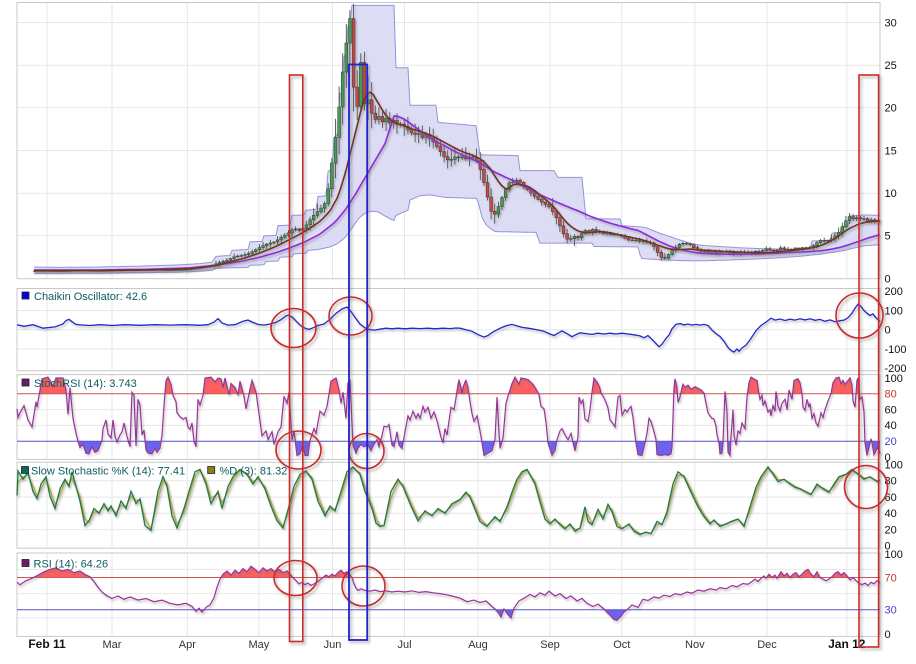  Describe the element at coordinates (894, 292) in the screenshot. I see `svg-text: 200` at that location.